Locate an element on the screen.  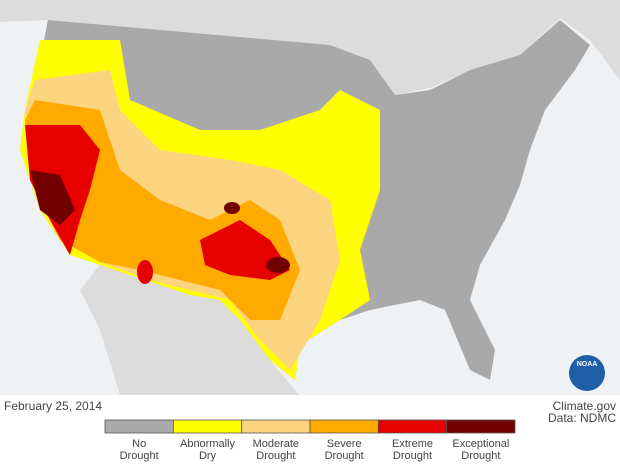
legend-label: Abnormally is located at coordinates (208, 444).